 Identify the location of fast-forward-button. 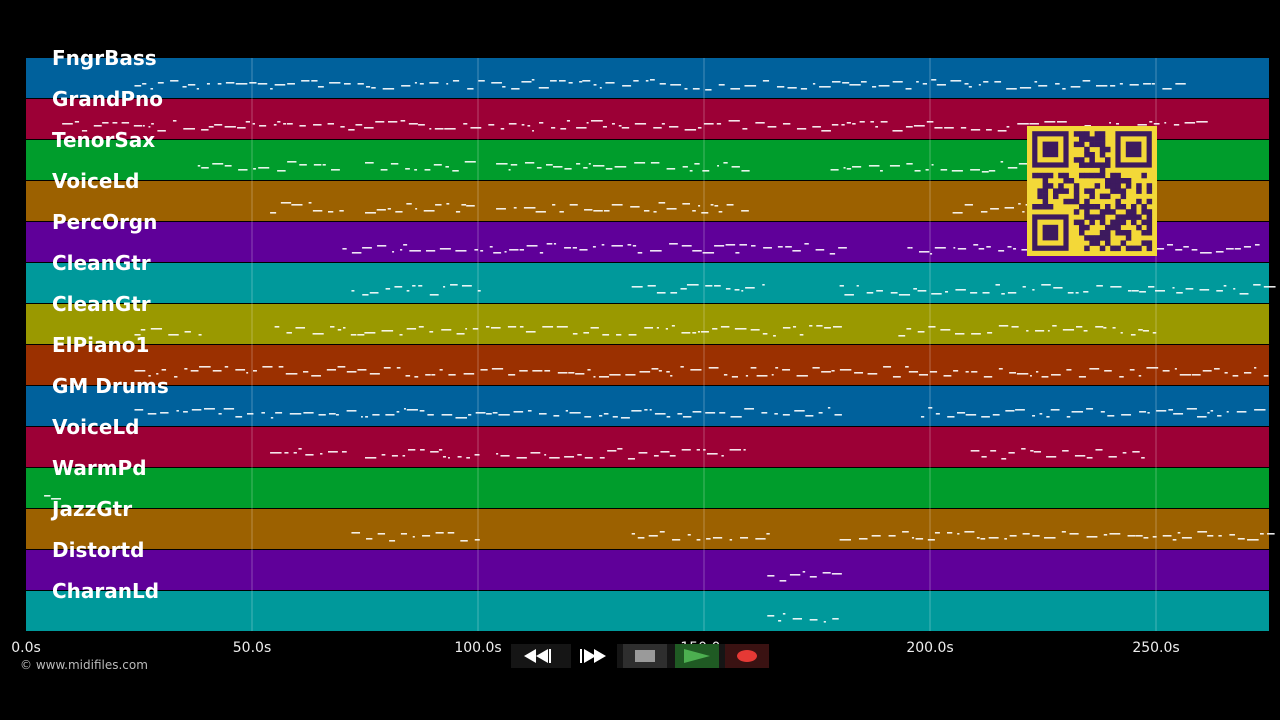
(594, 656).